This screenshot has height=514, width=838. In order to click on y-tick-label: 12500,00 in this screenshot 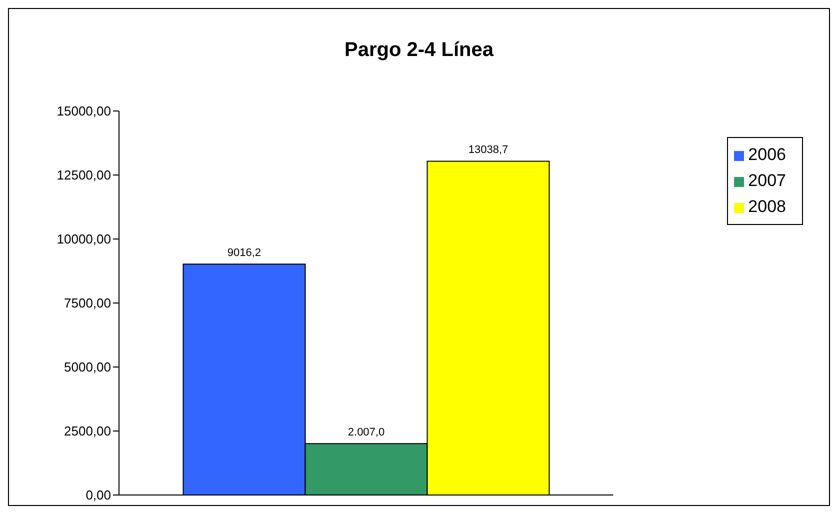, I will do `click(83, 175)`.